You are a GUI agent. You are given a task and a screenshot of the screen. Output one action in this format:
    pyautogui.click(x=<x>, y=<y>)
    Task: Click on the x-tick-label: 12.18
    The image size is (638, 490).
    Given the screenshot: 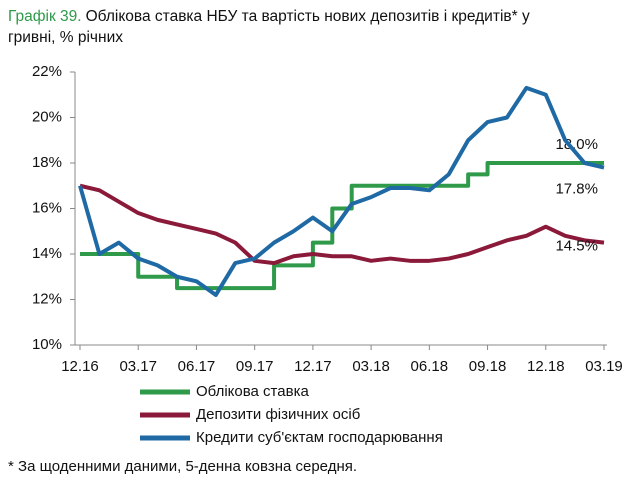 What is the action you would take?
    pyautogui.click(x=546, y=366)
    